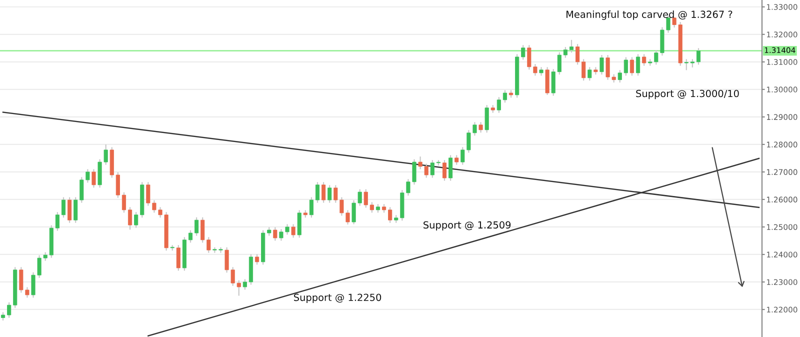  What do you see at coordinates (649, 15) in the screenshot?
I see `annotation: Meaningful top carved @ 1.3267 ?` at bounding box center [649, 15].